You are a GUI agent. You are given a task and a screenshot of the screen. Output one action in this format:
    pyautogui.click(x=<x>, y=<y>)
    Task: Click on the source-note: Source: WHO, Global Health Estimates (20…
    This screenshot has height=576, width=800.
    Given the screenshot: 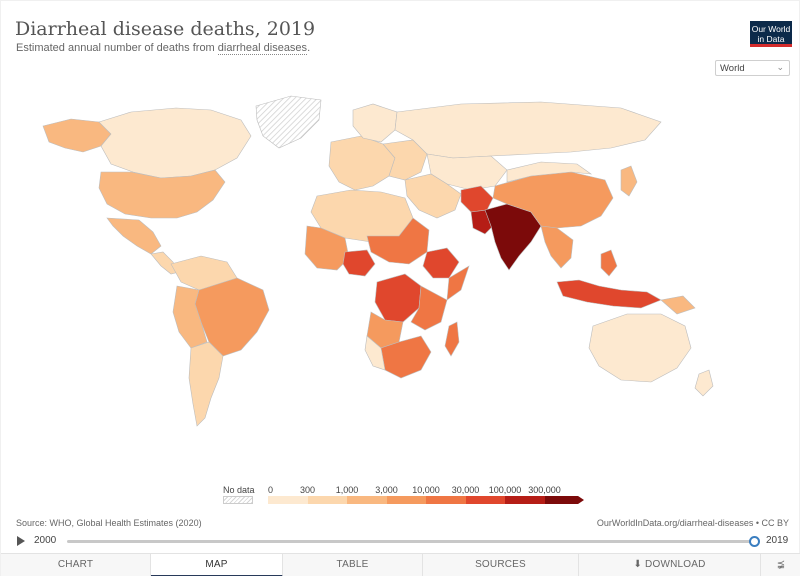 What is the action you would take?
    pyautogui.click(x=109, y=523)
    